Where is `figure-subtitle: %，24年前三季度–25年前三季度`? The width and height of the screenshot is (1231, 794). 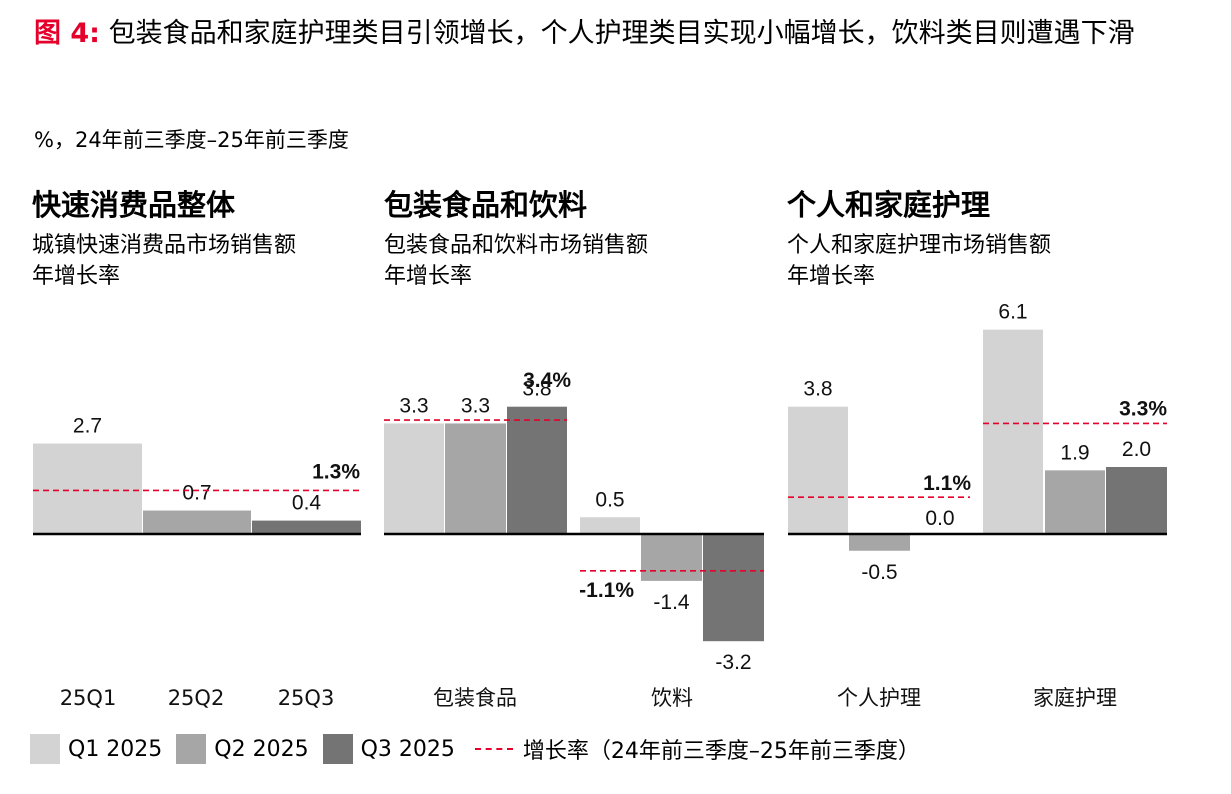
figure-subtitle: %，24年前三季度–25年前三季度 is located at coordinates (191, 140).